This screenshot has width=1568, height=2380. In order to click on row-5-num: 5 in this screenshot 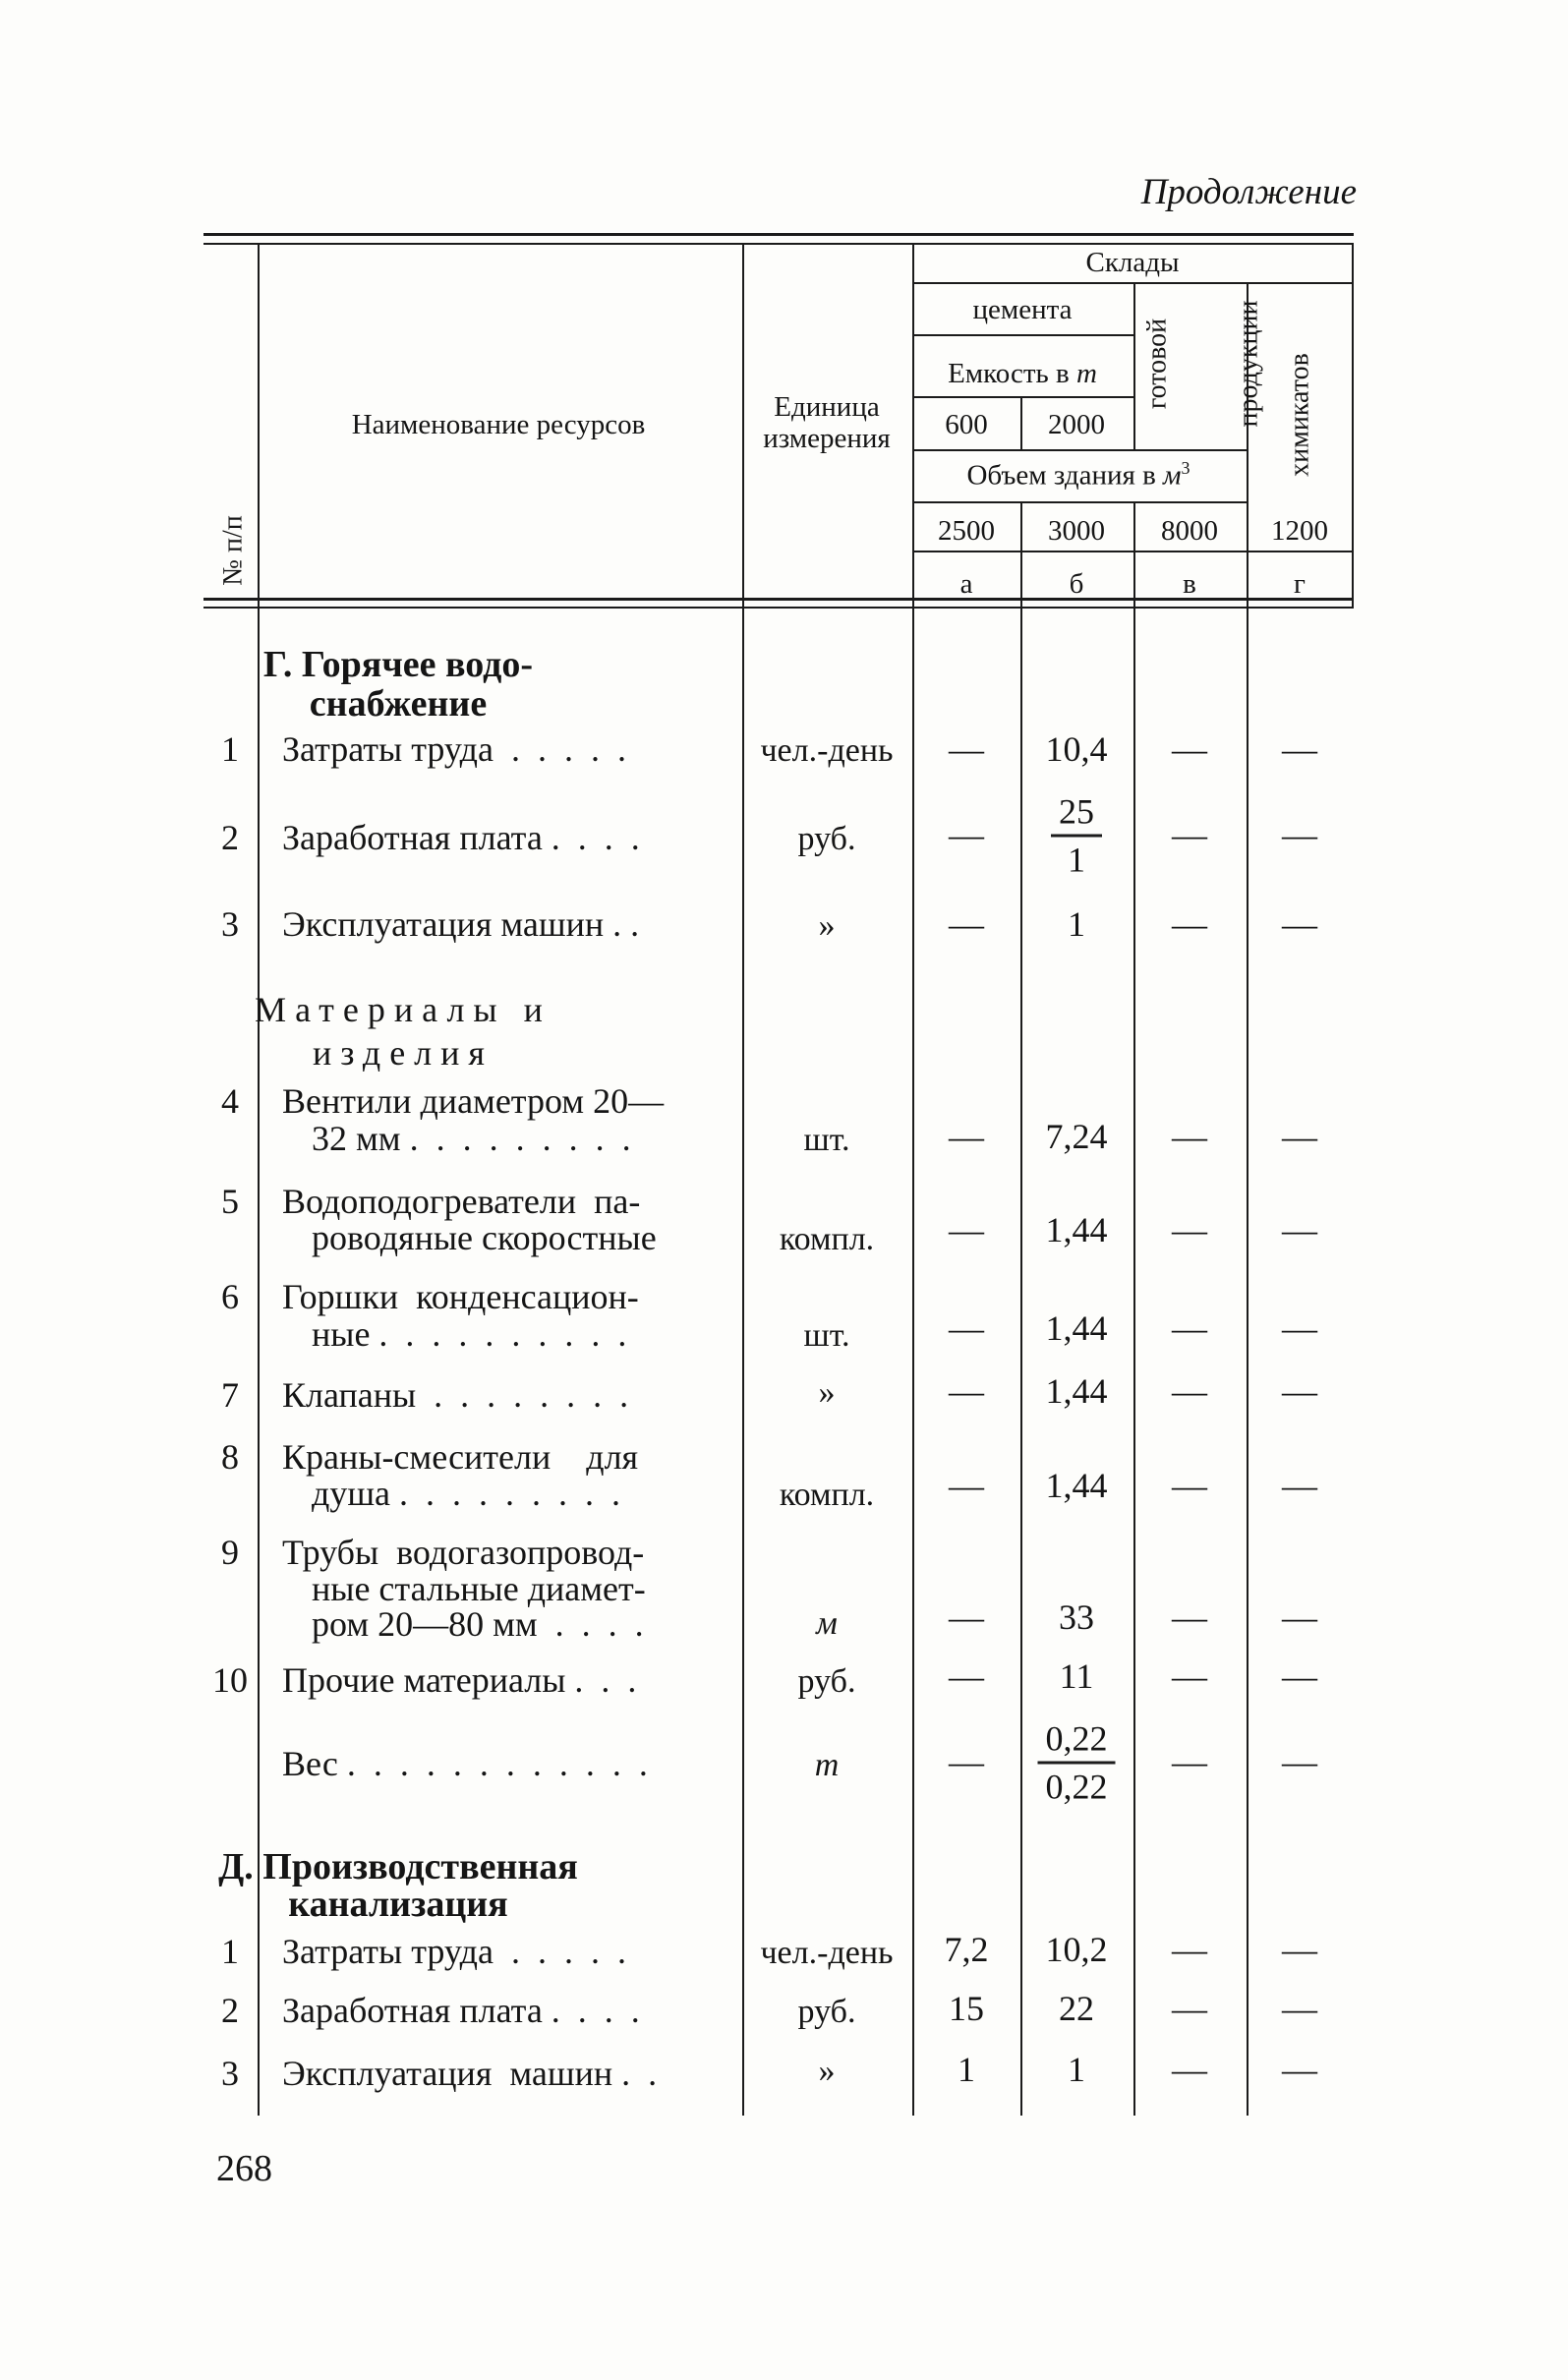, I will do `click(230, 1201)`.